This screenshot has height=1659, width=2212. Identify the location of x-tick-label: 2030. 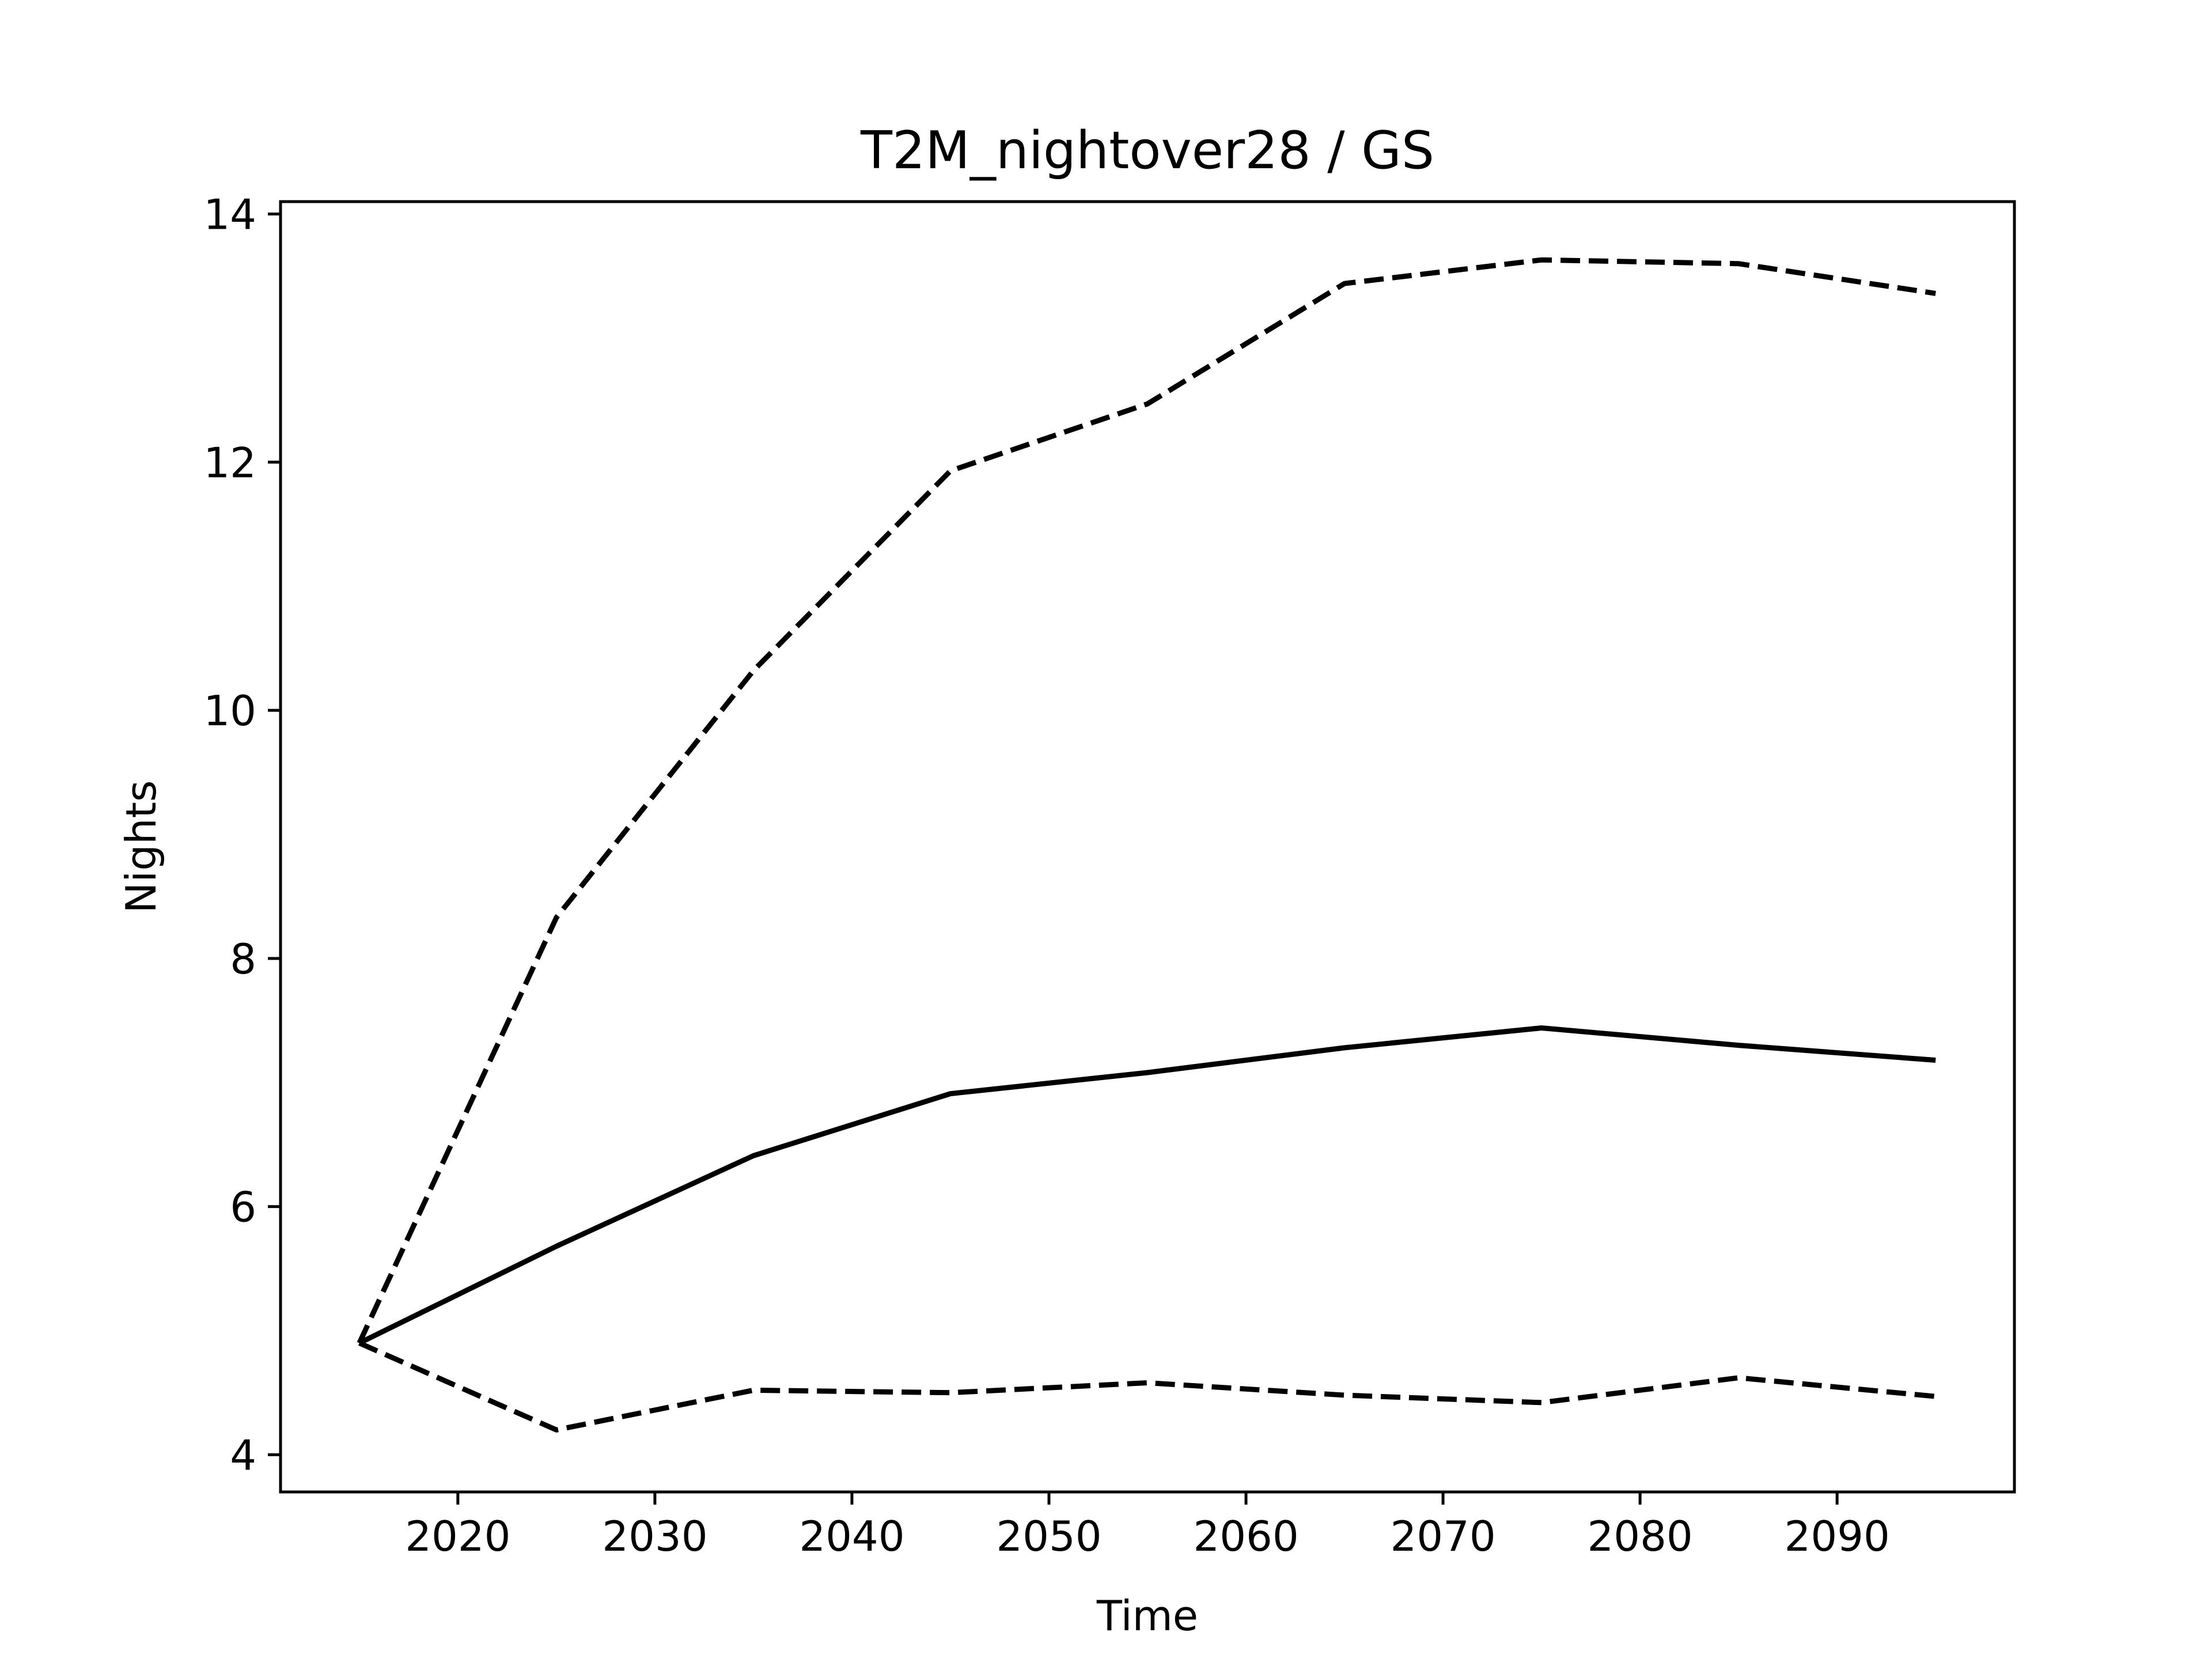
(654, 1536).